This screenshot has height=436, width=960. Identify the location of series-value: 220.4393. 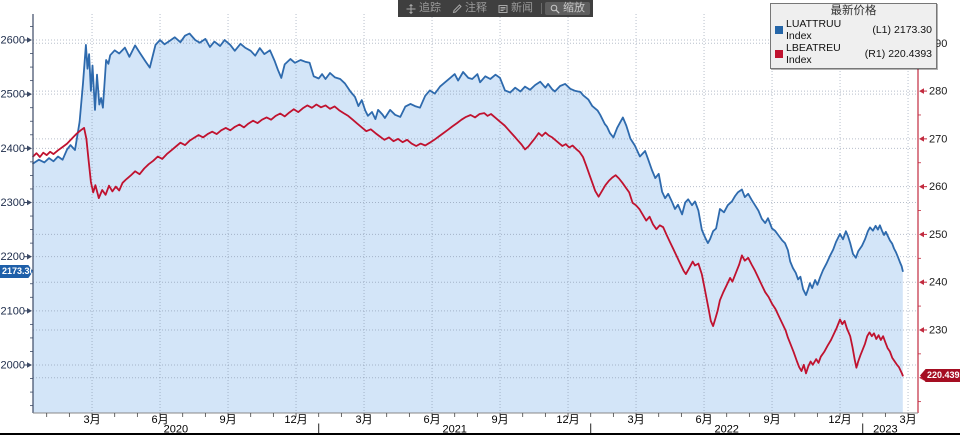
(910, 54).